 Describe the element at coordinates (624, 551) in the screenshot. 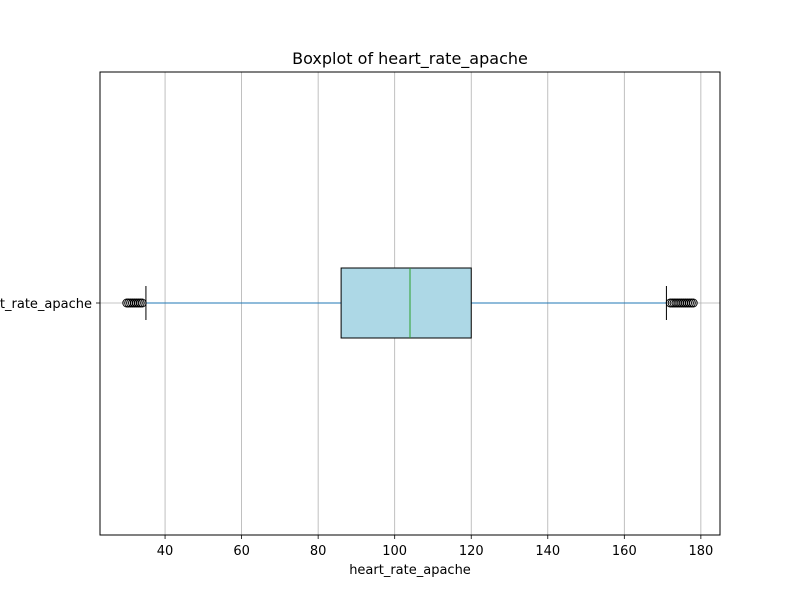

I see `x-tick-label: 160` at that location.